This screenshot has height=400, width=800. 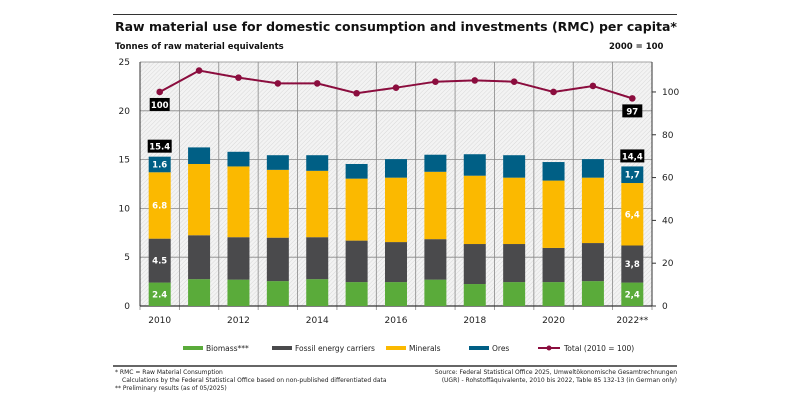 What do you see at coordinates (474, 321) in the screenshot?
I see `x-tick-label: 2018` at bounding box center [474, 321].